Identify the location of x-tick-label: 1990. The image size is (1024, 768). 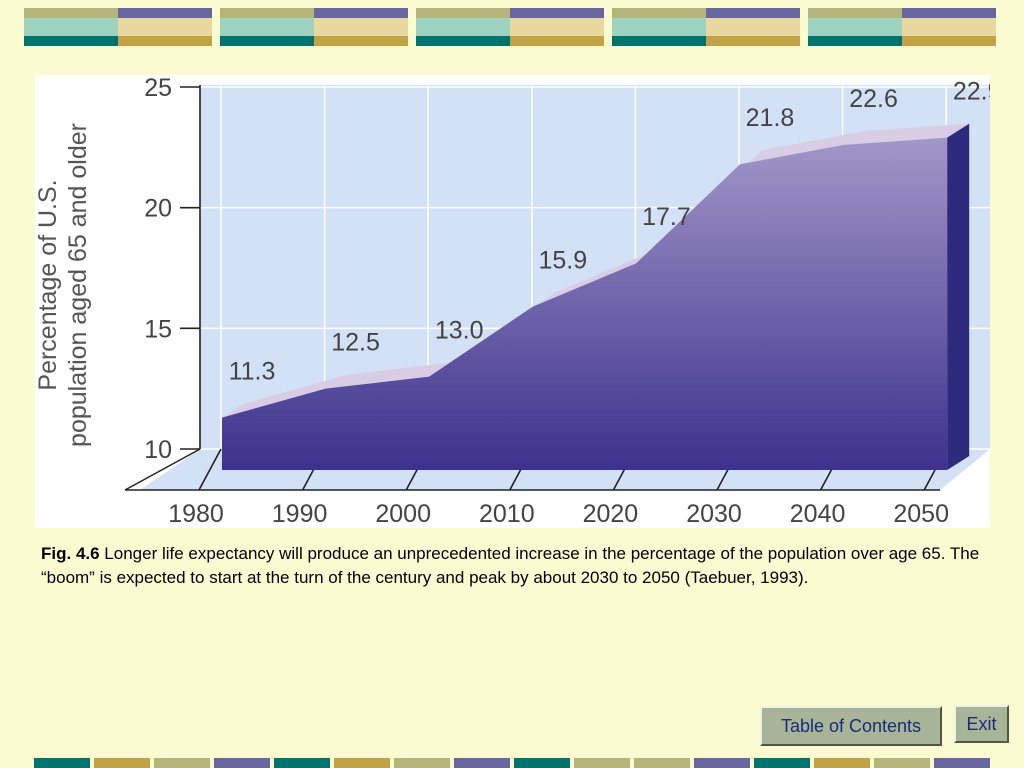
(300, 514).